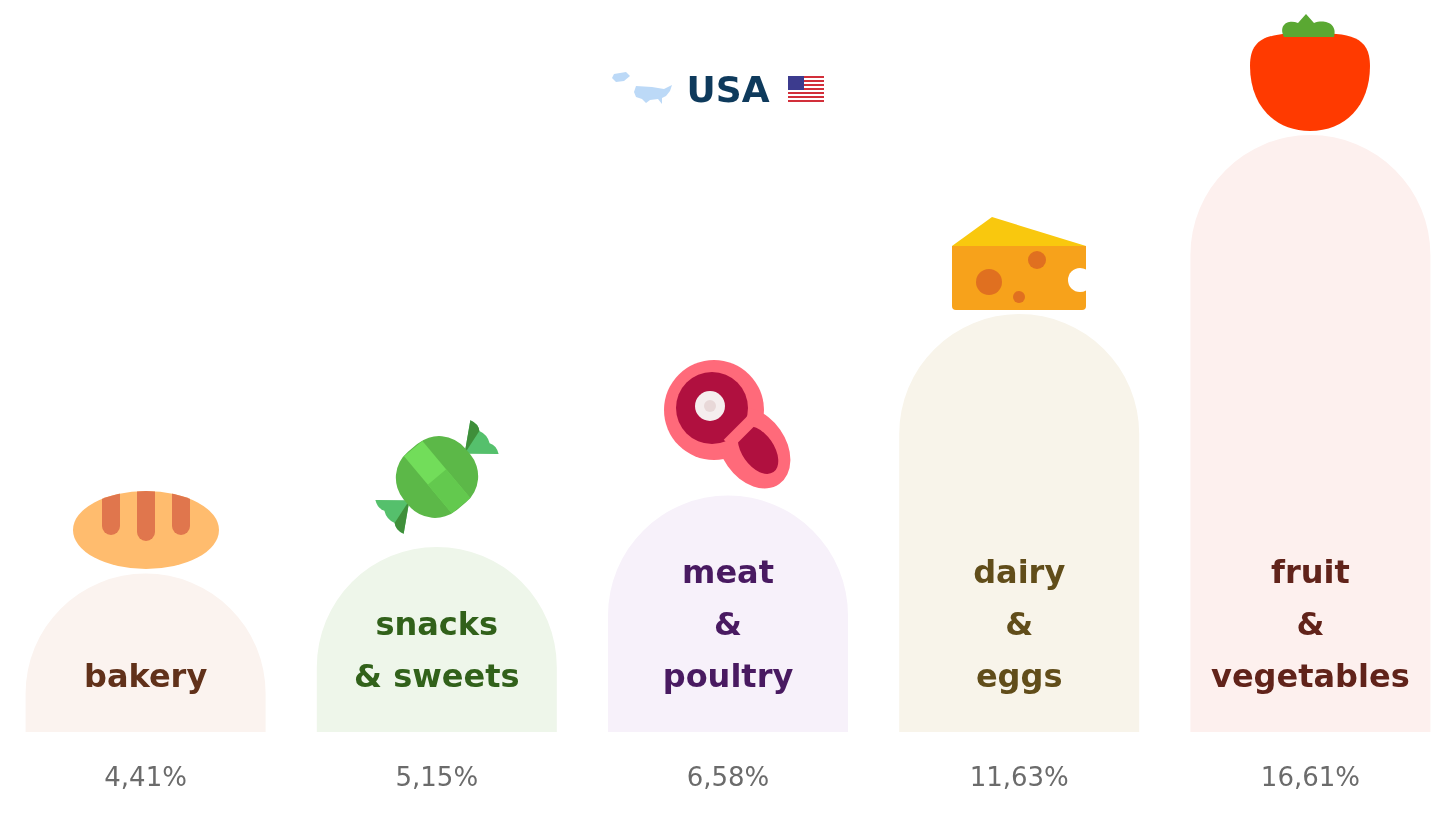 The width and height of the screenshot is (1456, 828). Describe the element at coordinates (728, 89) in the screenshot. I see `chart-title: USA` at that location.